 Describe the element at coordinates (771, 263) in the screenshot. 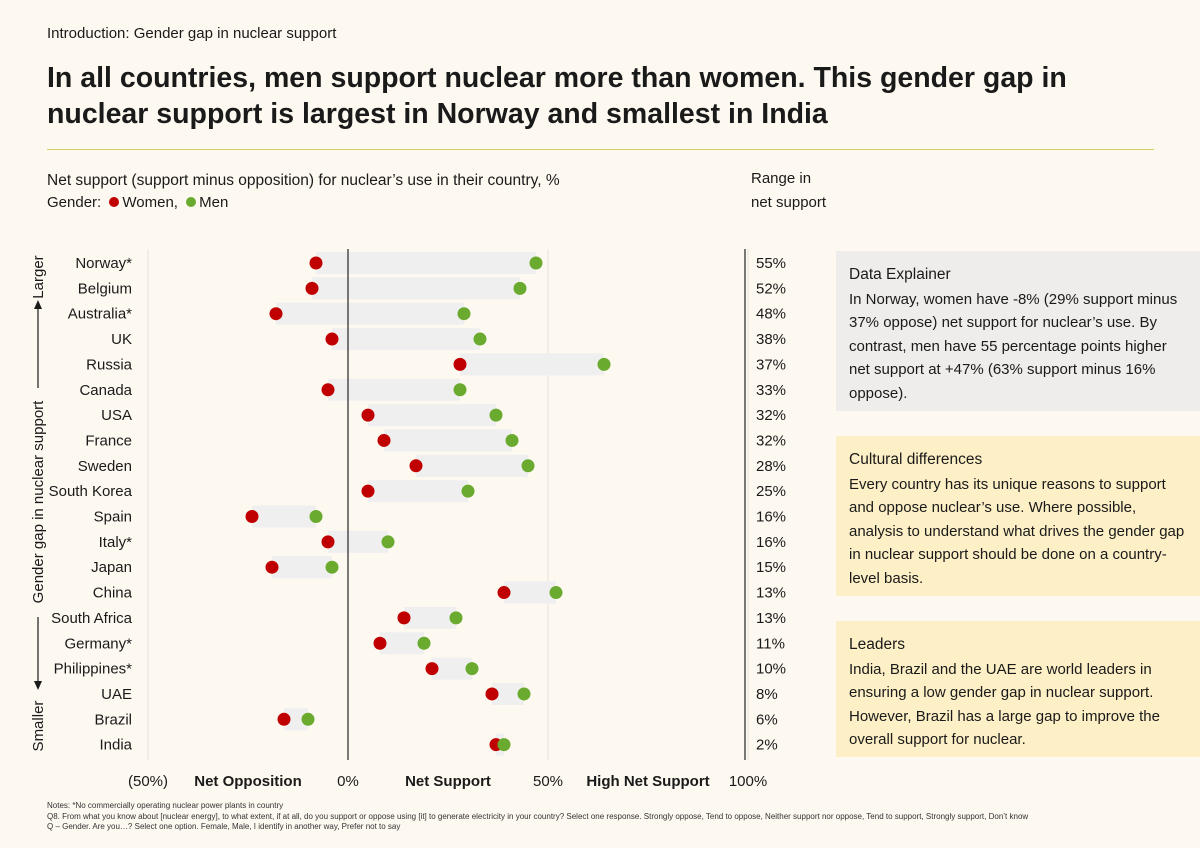

I see `range-label: 55%` at that location.